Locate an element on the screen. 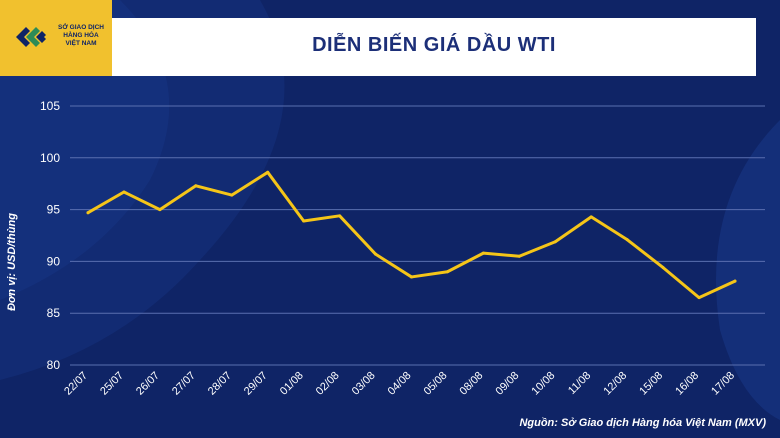 This screenshot has width=780, height=438. y-tick-label: 100 is located at coordinates (50, 158).